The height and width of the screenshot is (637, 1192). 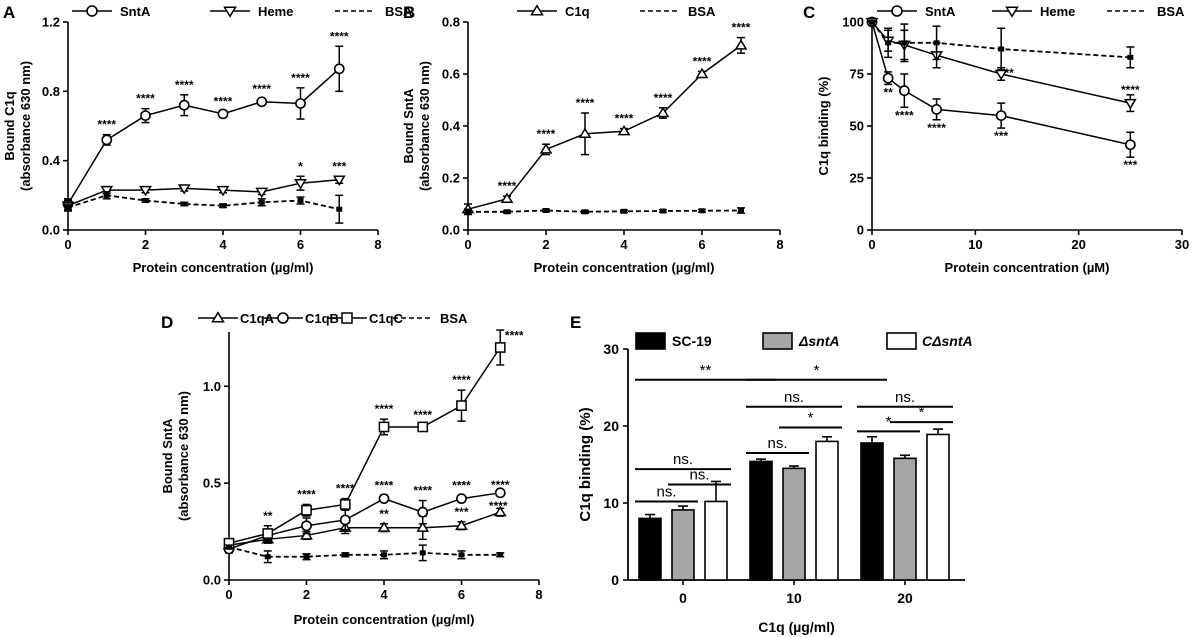 I want to click on x-axis-title: C1q (µg/ml), so click(x=796, y=627).